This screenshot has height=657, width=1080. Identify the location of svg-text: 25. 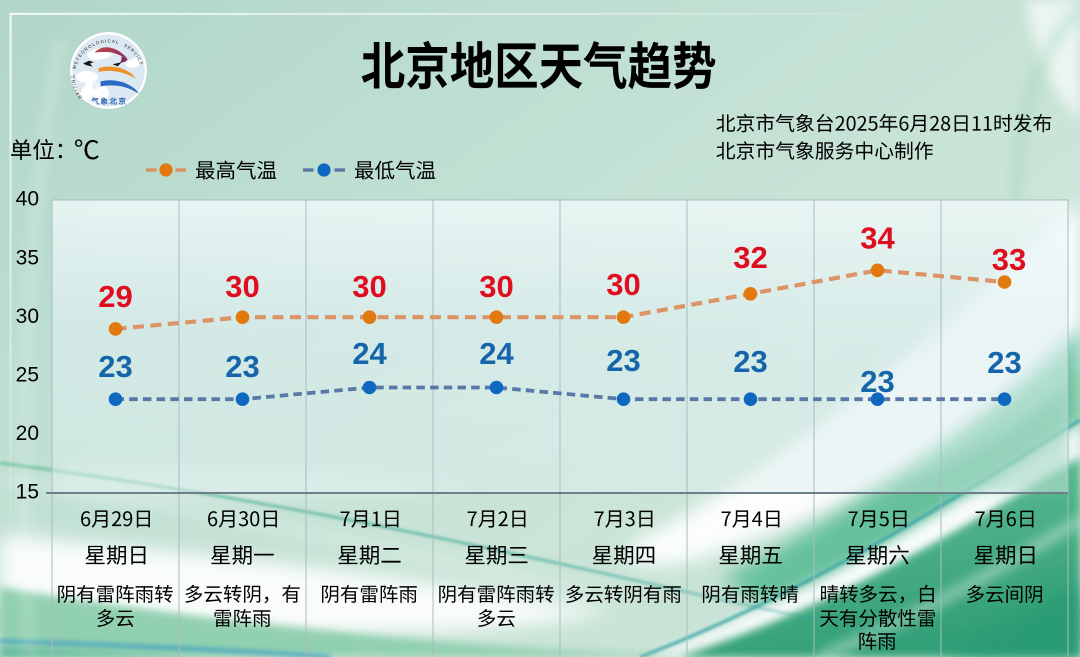
(27, 375).